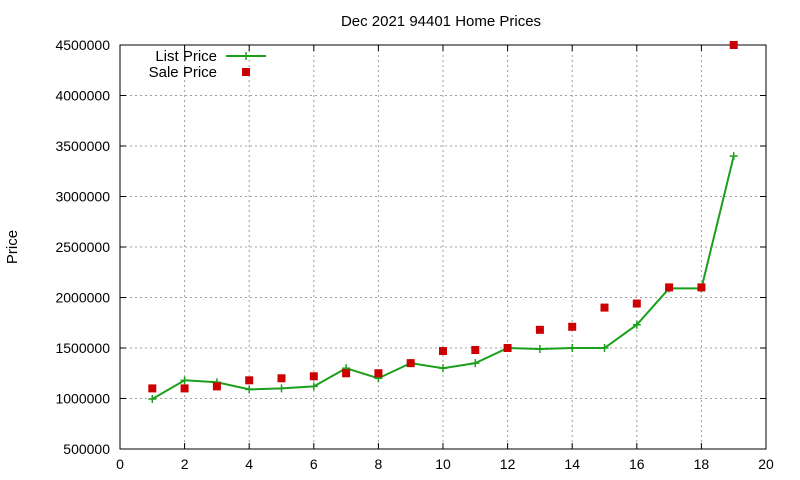 The image size is (800, 480). I want to click on y-tick-label: 2000000, so click(82, 298).